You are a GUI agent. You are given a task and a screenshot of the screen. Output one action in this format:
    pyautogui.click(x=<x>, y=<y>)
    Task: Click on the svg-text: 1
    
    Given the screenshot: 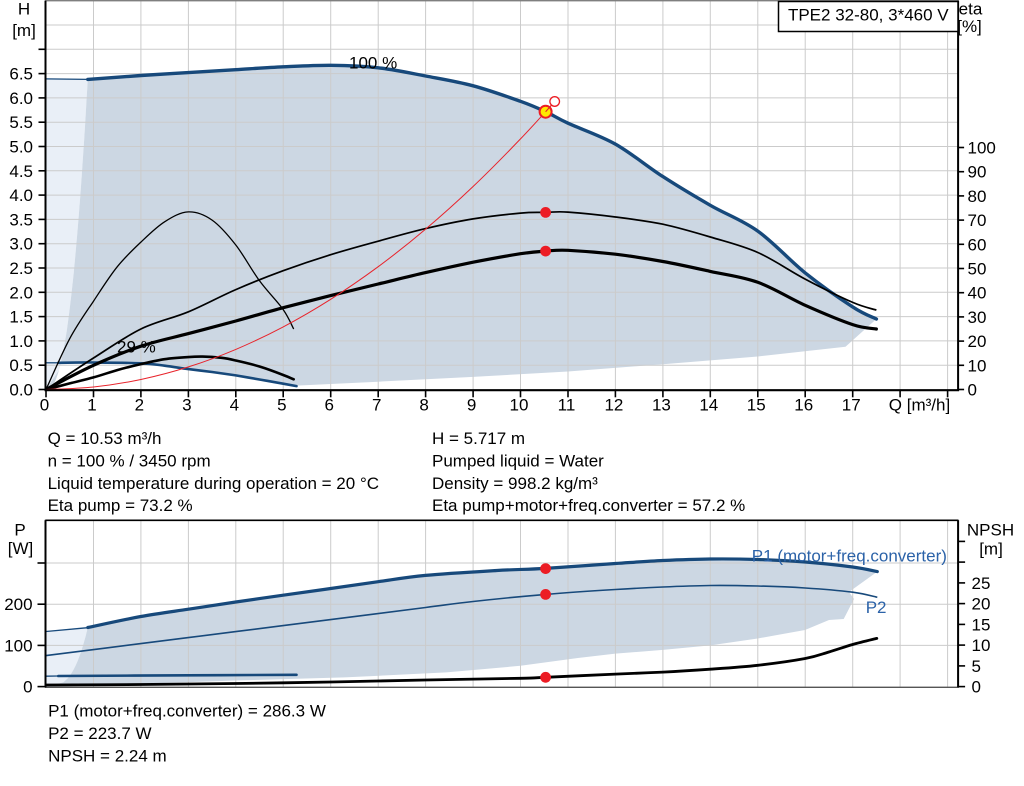 What is the action you would take?
    pyautogui.click(x=91, y=405)
    